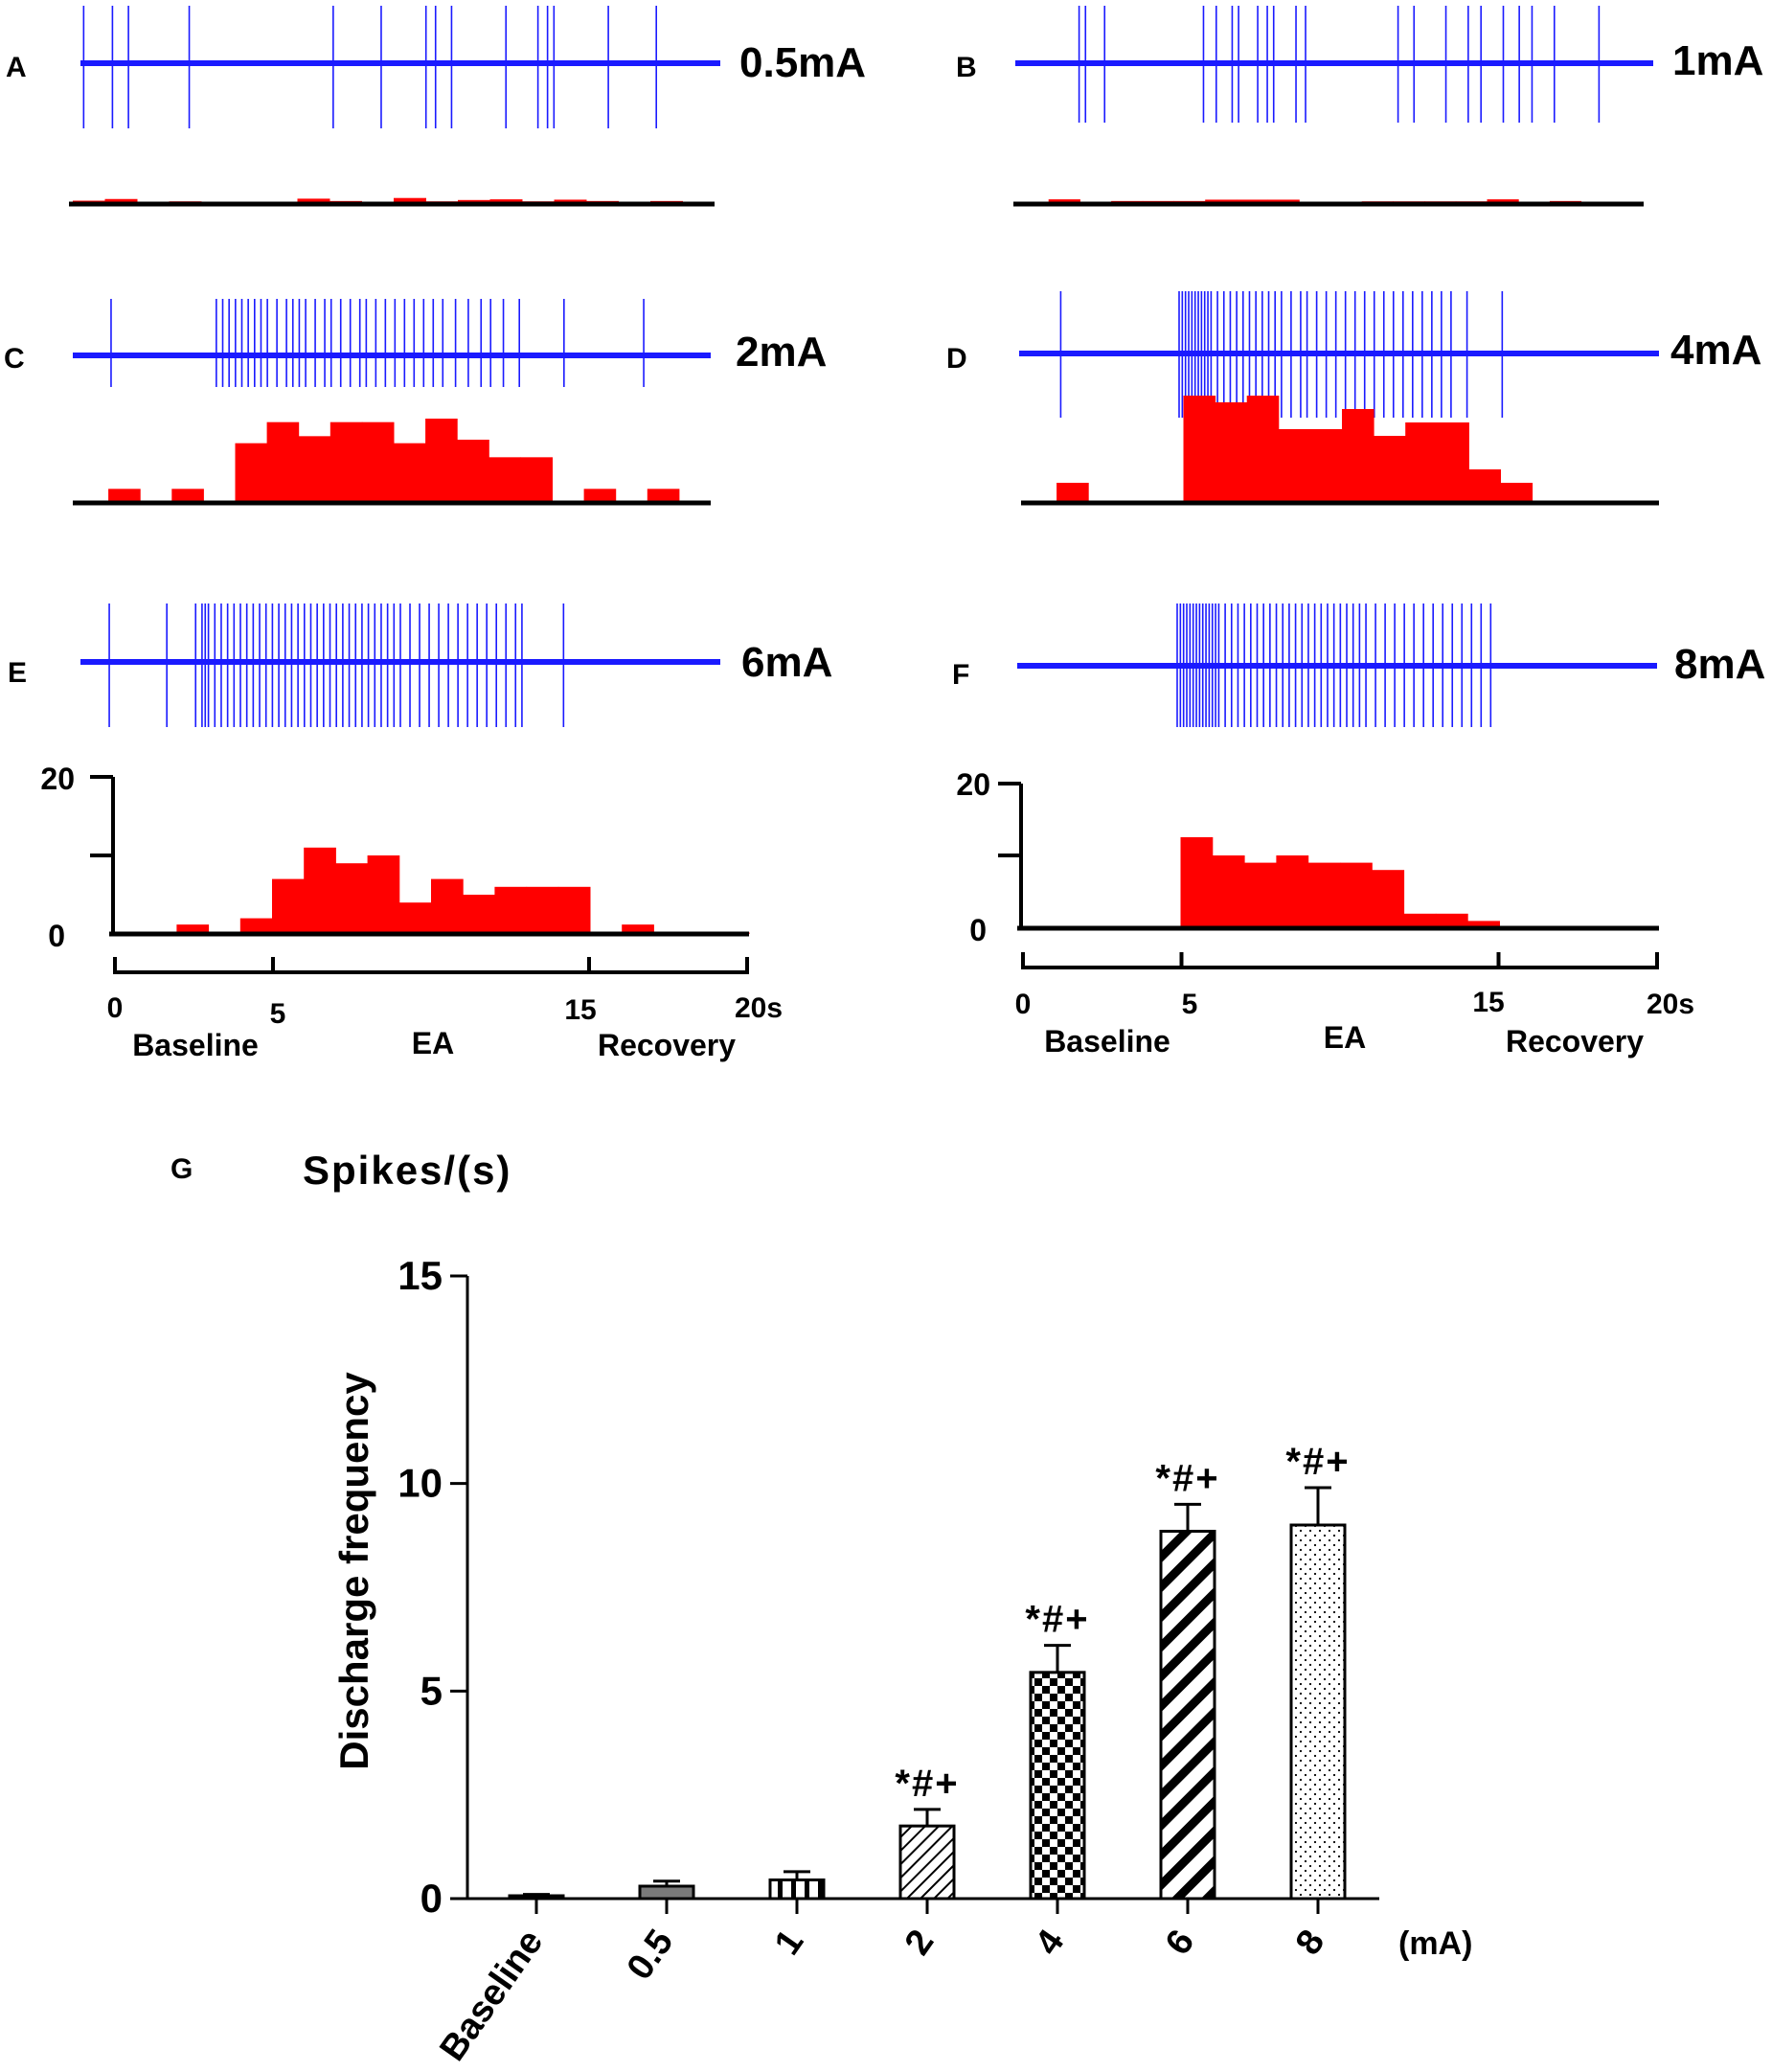  What do you see at coordinates (420, 1275) in the screenshot?
I see `y-tick-label: 15` at bounding box center [420, 1275].